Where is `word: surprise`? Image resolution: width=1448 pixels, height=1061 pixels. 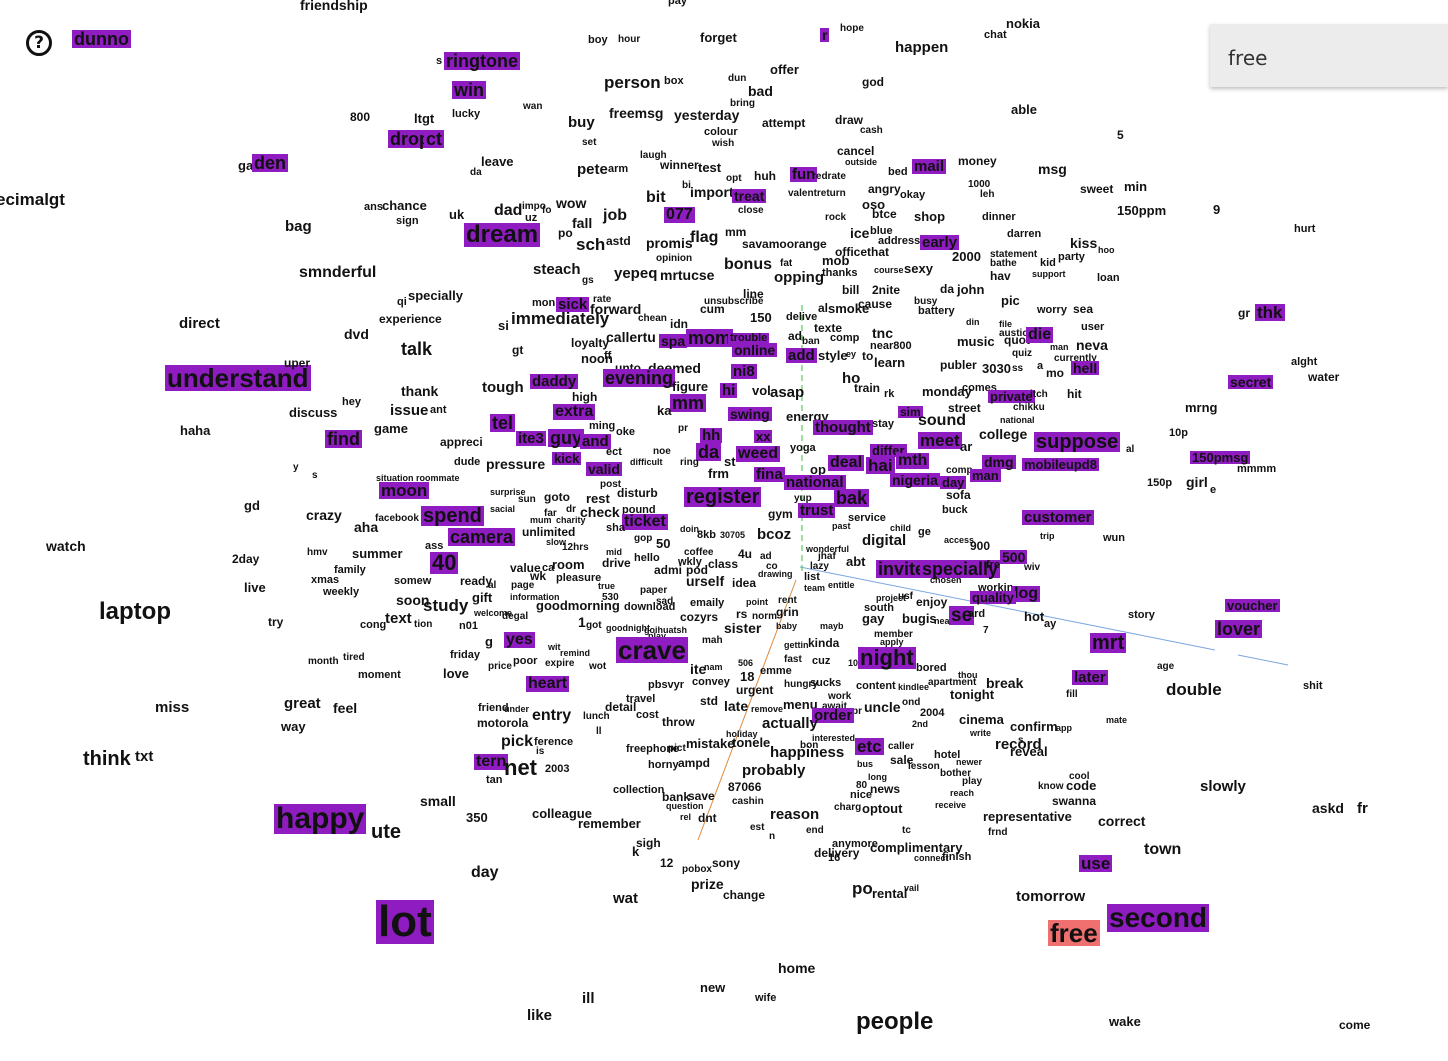
word: surprise is located at coordinates (508, 492).